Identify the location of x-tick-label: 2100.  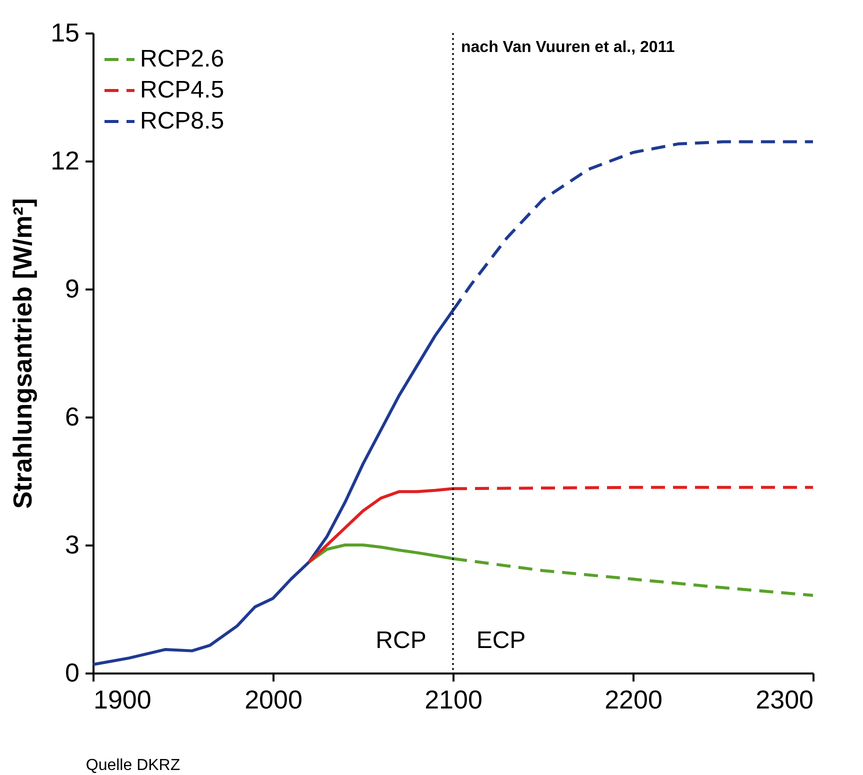
(453, 699).